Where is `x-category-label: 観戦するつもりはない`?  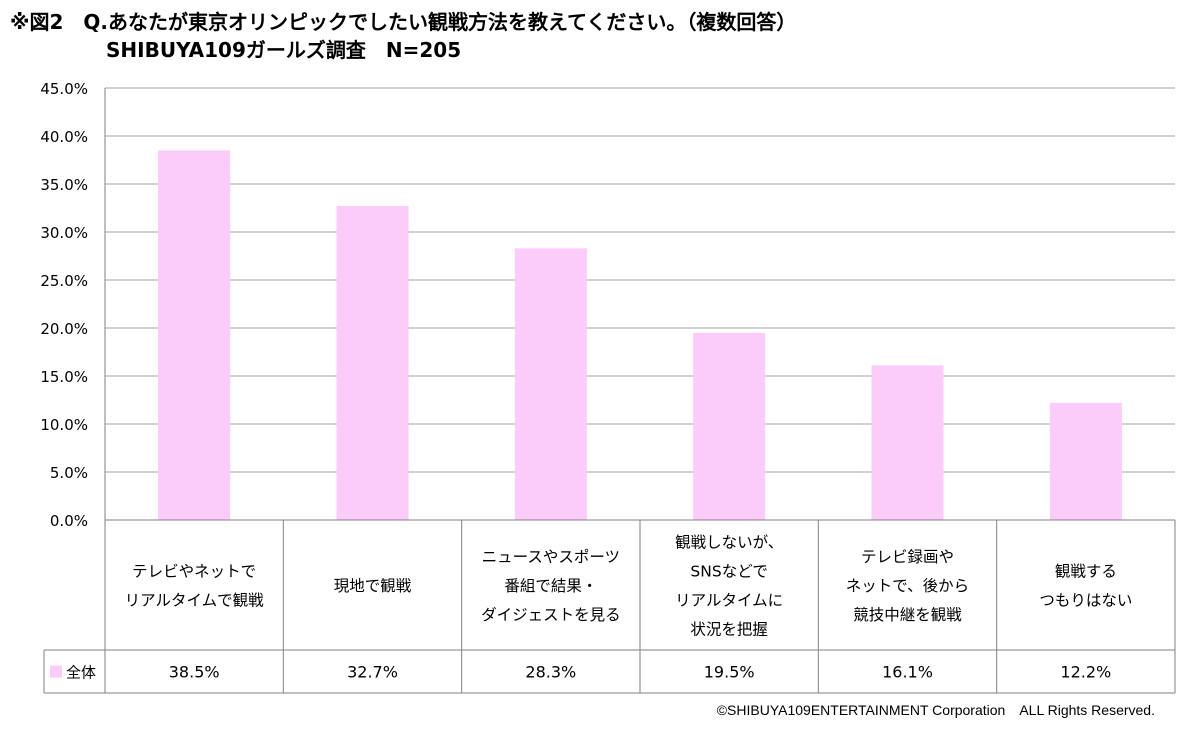 x-category-label: 観戦するつもりはない is located at coordinates (1085, 586).